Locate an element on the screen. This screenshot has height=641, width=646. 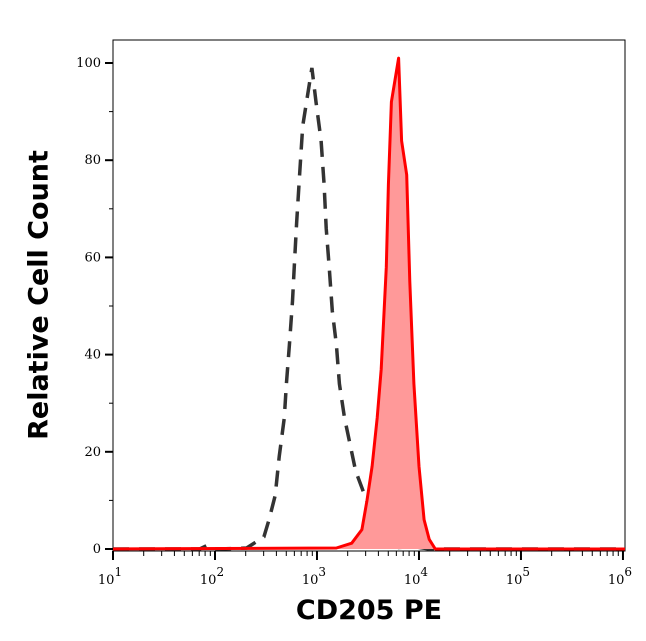
y-tick-label: 0 is located at coordinates (97, 549).